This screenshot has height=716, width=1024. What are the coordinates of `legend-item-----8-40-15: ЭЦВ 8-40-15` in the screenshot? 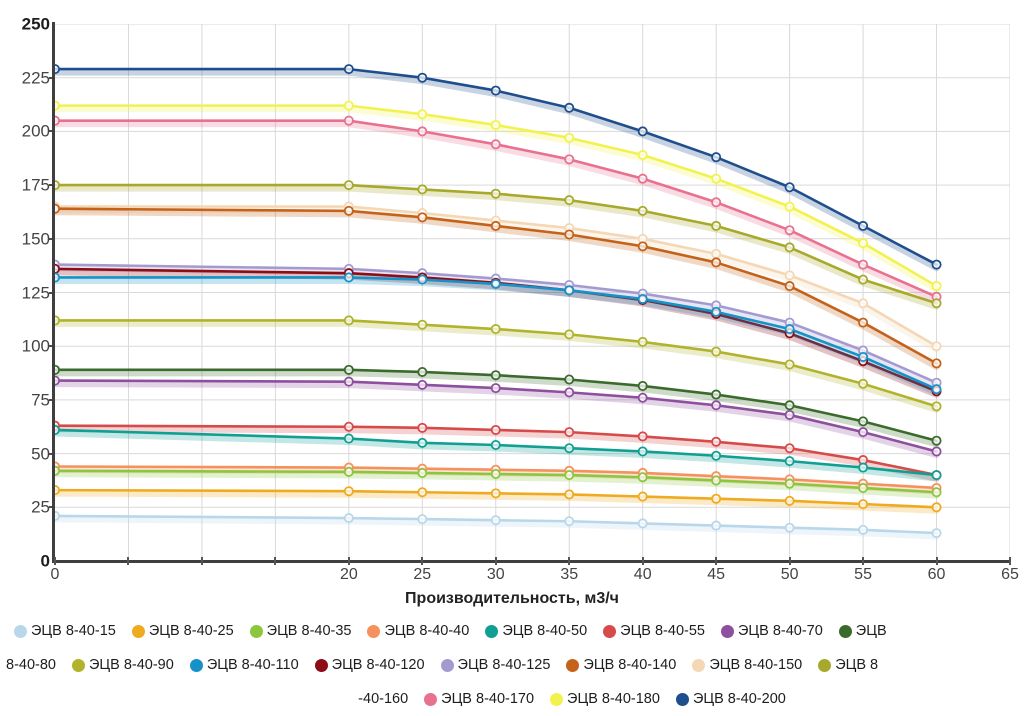 It's located at (65, 631).